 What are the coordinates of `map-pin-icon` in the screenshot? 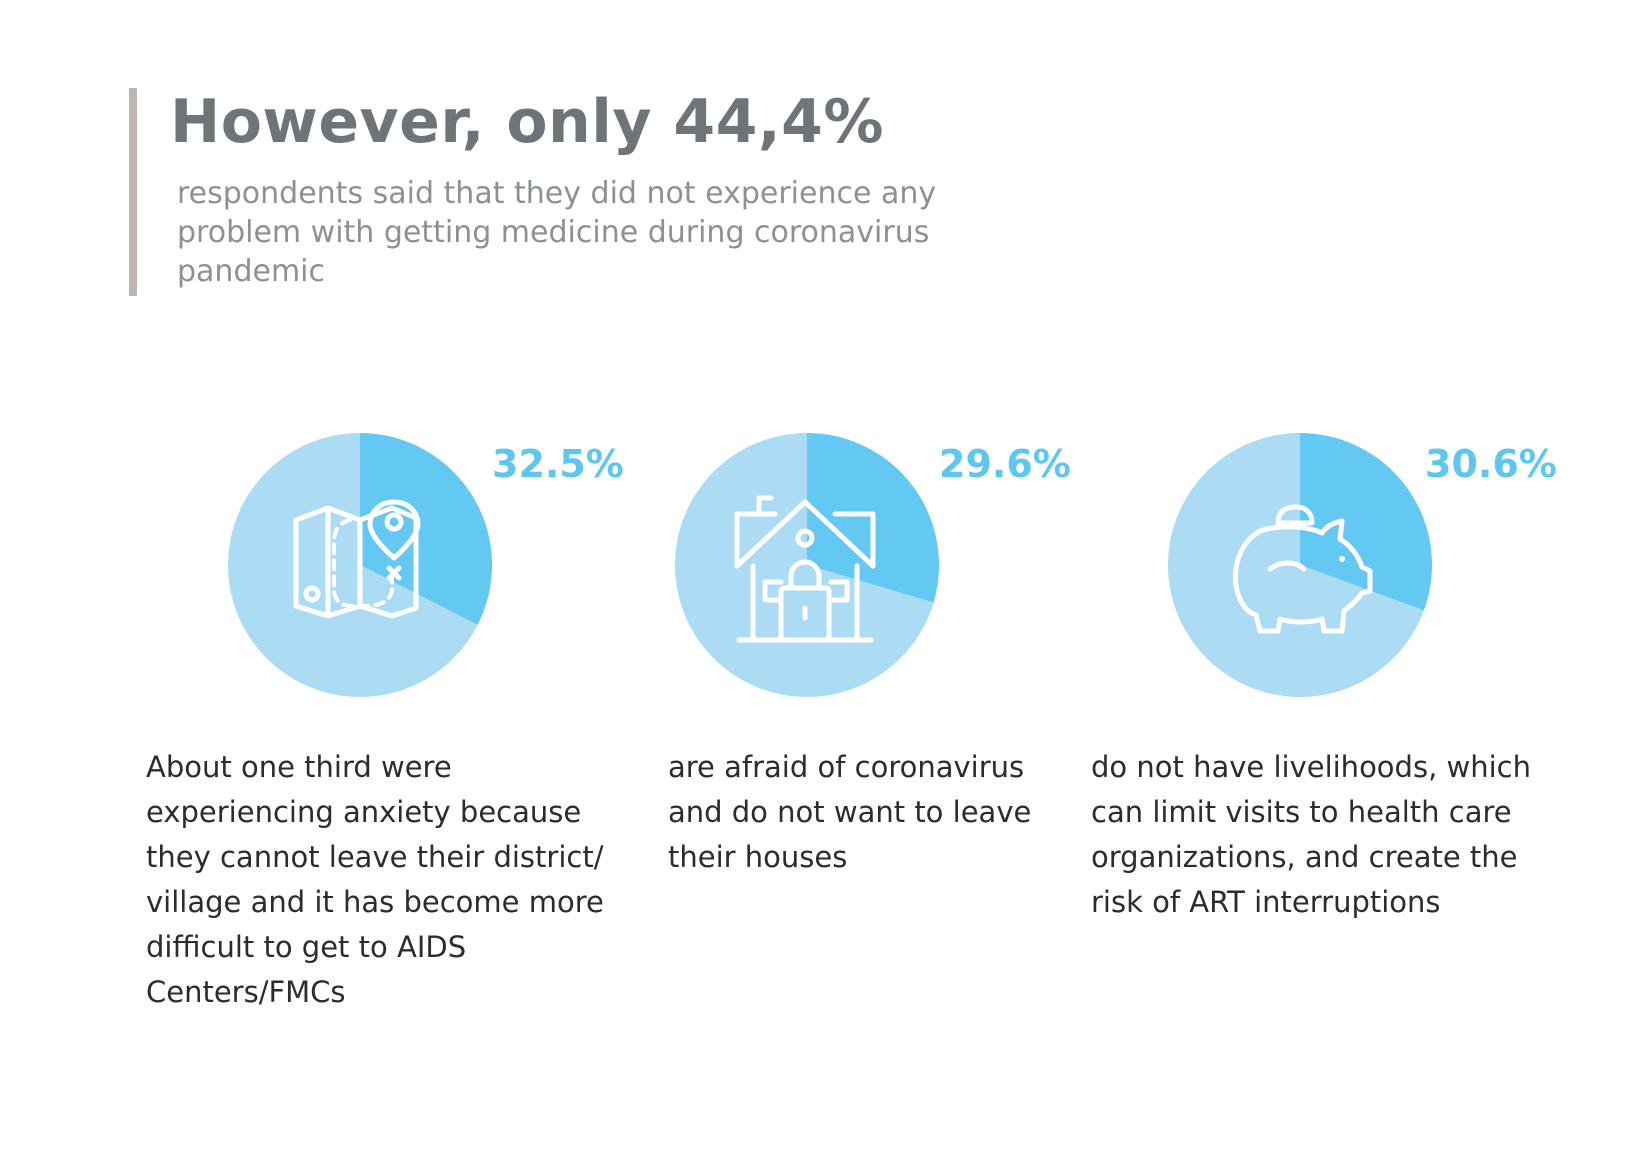 It's located at (357, 559).